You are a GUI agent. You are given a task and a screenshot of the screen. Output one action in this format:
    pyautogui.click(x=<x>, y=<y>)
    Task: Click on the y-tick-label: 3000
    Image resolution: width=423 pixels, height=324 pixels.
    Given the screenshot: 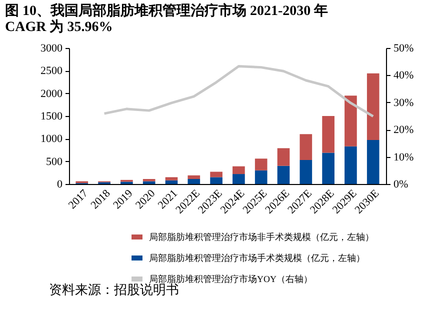 What is the action you would take?
    pyautogui.click(x=51, y=48)
    